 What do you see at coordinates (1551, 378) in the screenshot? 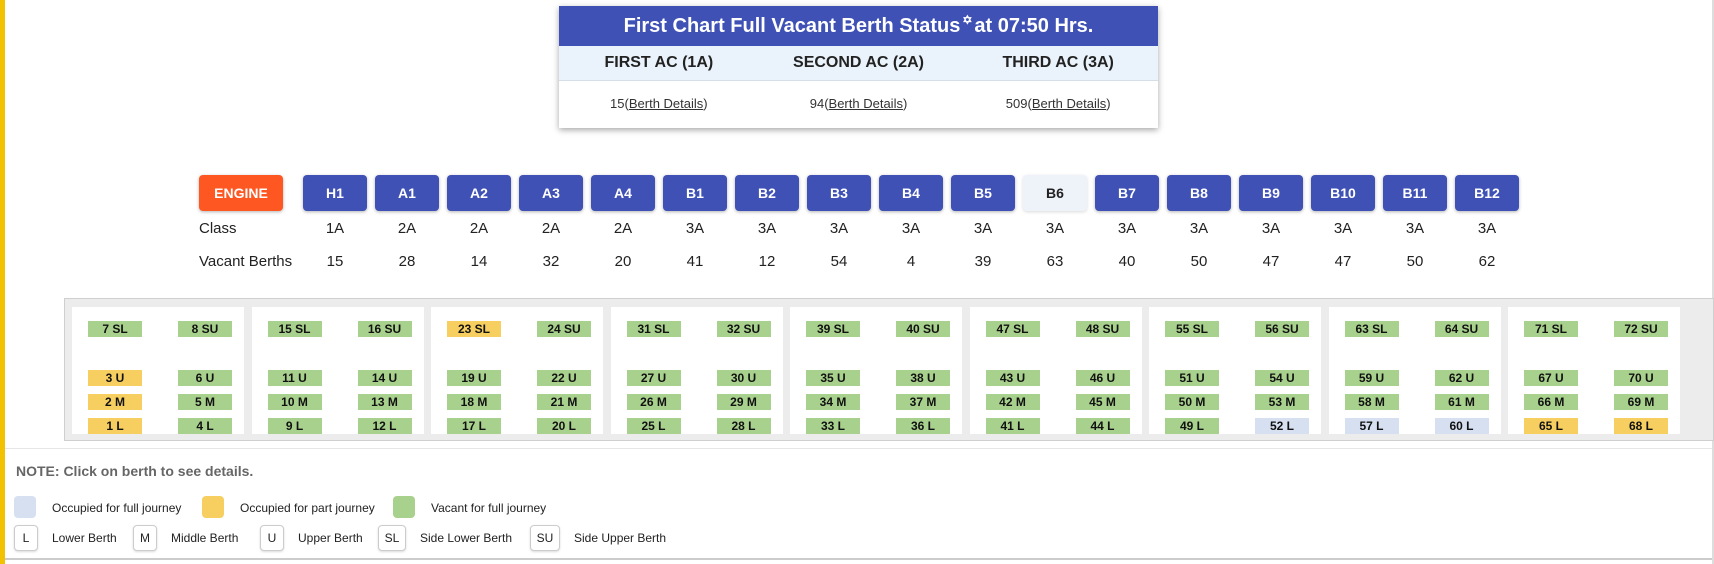
I see `berth-67-u: 67 U` at bounding box center [1551, 378].